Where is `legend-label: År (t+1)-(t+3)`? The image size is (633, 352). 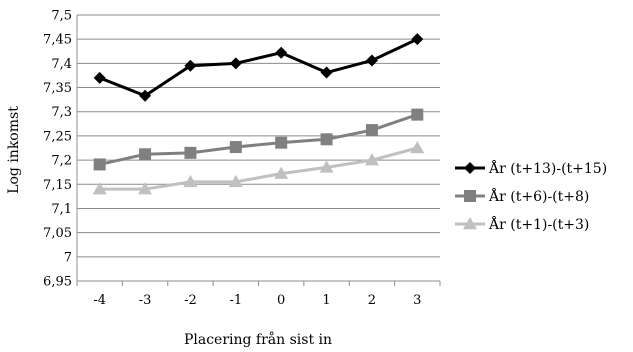 legend-label: År (t+1)-(t+3) is located at coordinates (538, 224).